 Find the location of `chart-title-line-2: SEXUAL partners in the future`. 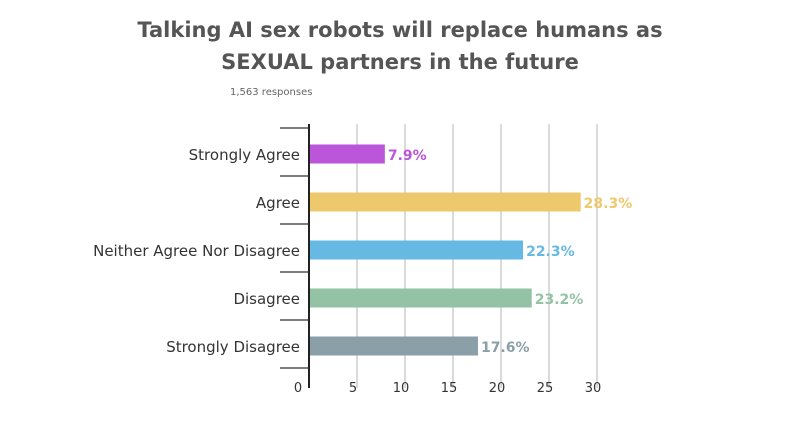

chart-title-line-2: SEXUAL partners in the future is located at coordinates (400, 62).